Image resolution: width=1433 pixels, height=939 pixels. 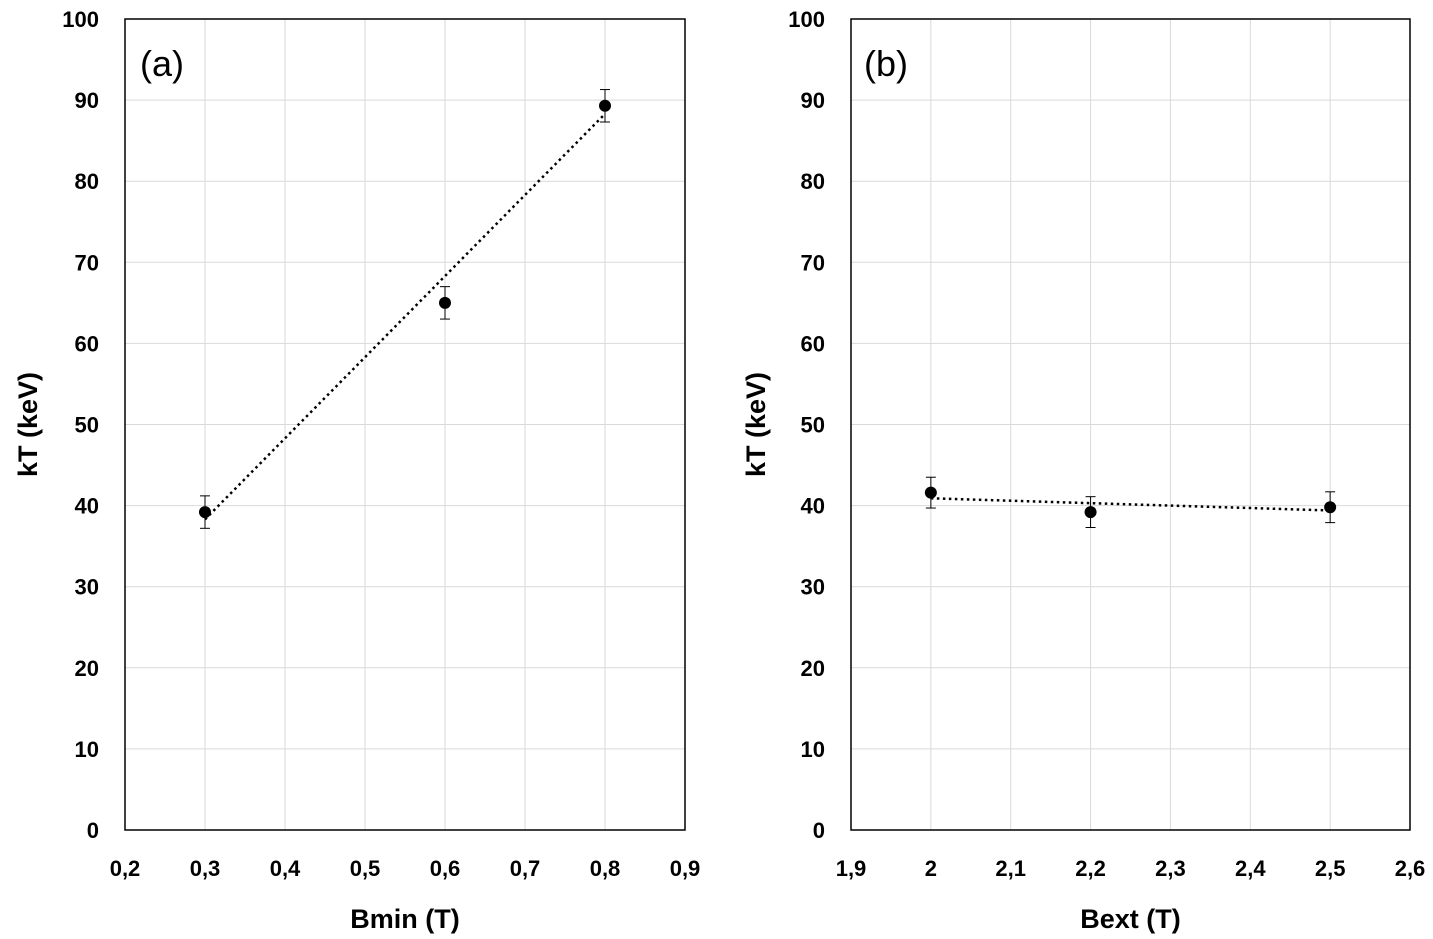 What do you see at coordinates (1330, 868) in the screenshot?
I see `x-tick-label: 2,5` at bounding box center [1330, 868].